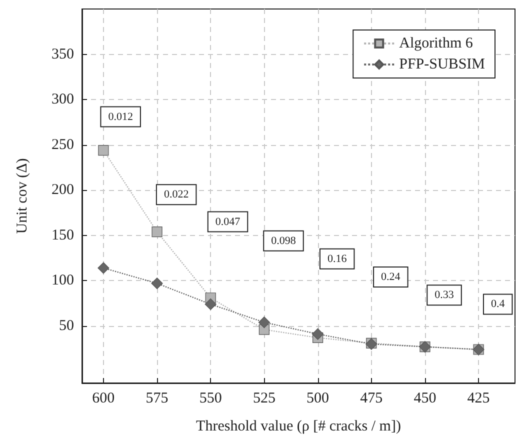 Image resolution: width=523 pixels, height=446 pixels. What do you see at coordinates (210, 398) in the screenshot?
I see `x-tick-label: 550` at bounding box center [210, 398].